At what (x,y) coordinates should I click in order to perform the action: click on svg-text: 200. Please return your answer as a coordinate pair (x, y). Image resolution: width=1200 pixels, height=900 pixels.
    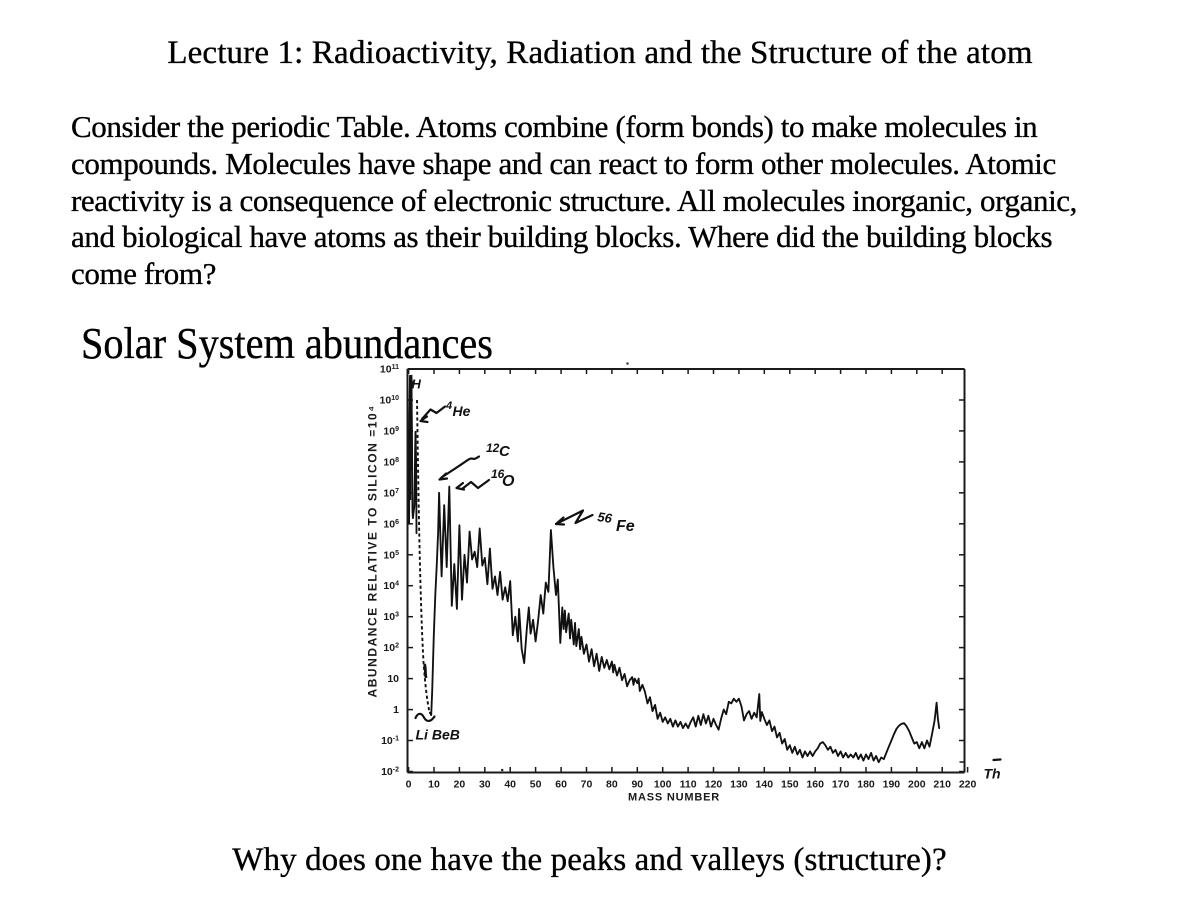
    Looking at the image, I should click on (917, 785).